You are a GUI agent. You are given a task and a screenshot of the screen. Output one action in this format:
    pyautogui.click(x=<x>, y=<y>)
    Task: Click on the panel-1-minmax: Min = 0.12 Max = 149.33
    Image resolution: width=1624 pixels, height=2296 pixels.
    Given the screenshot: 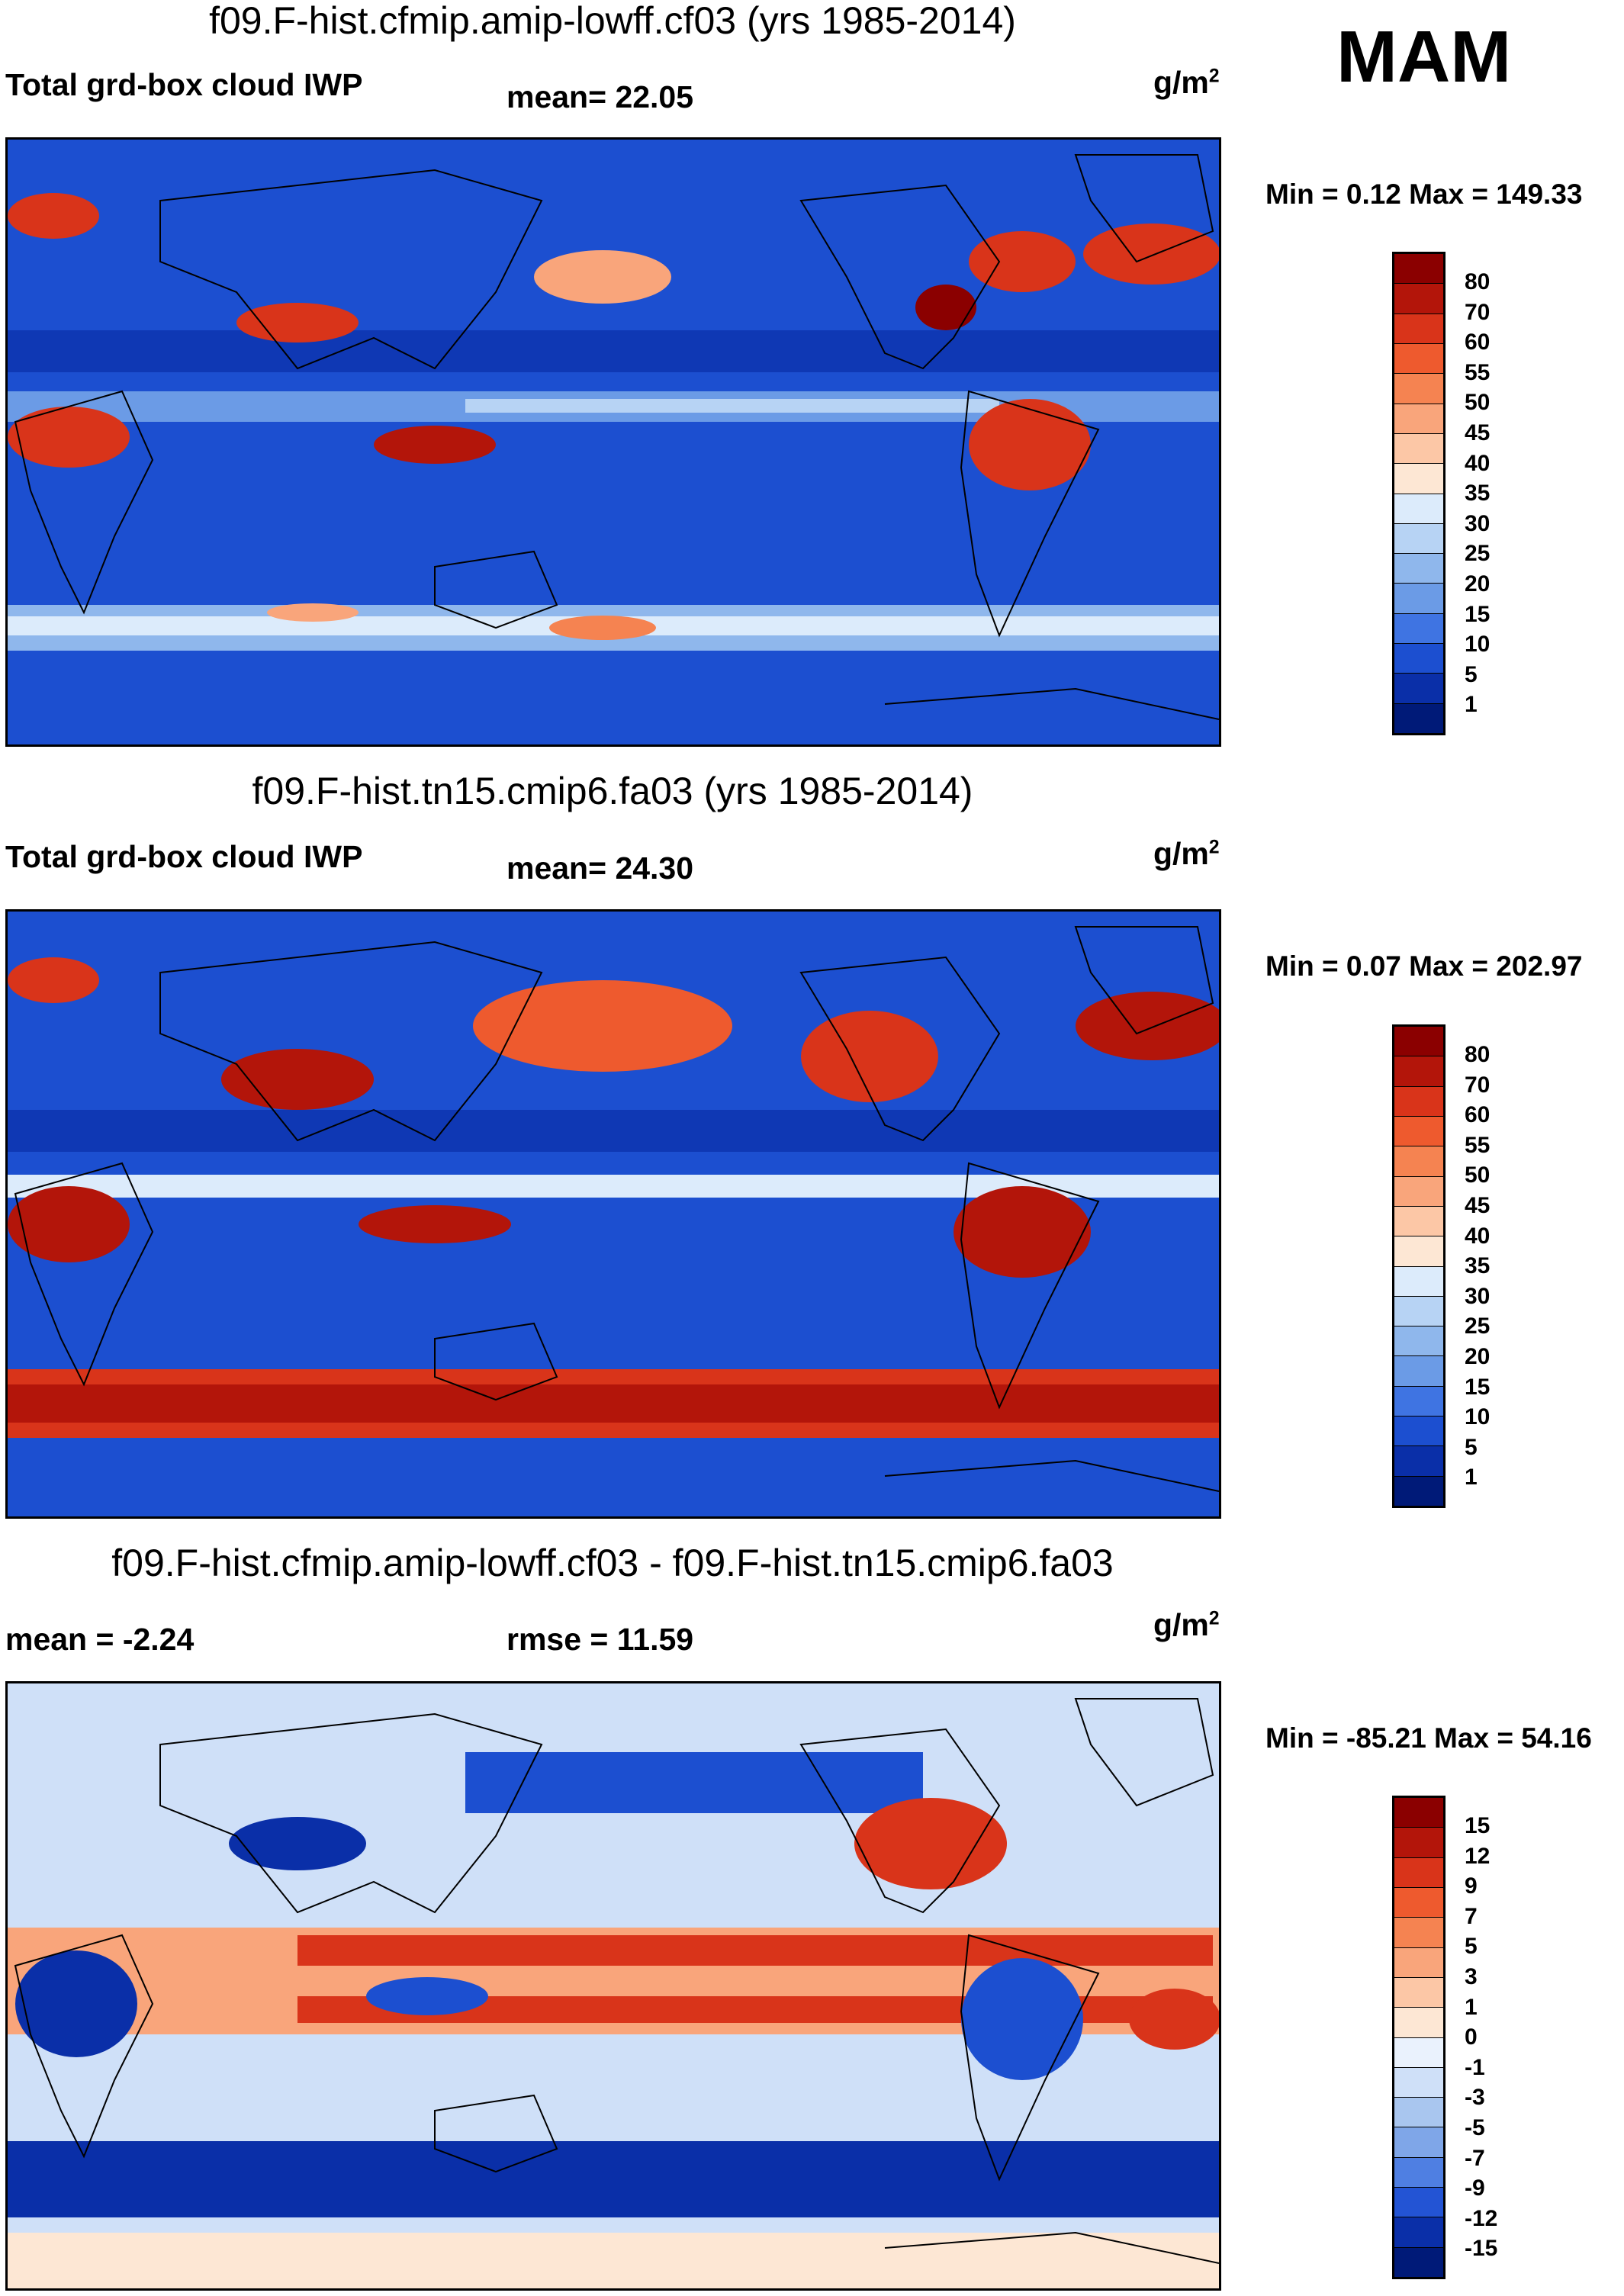 What is the action you would take?
    pyautogui.click(x=1424, y=194)
    